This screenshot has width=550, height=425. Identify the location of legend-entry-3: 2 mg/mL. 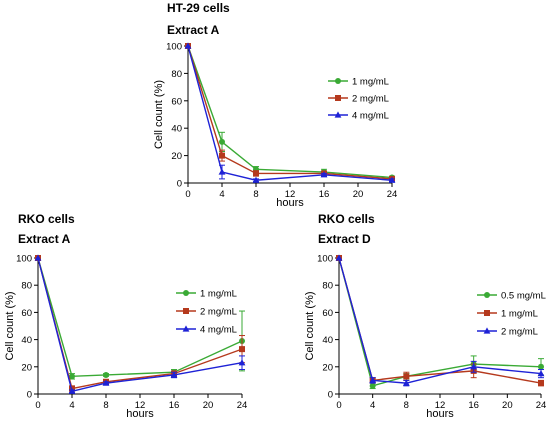
(507, 332).